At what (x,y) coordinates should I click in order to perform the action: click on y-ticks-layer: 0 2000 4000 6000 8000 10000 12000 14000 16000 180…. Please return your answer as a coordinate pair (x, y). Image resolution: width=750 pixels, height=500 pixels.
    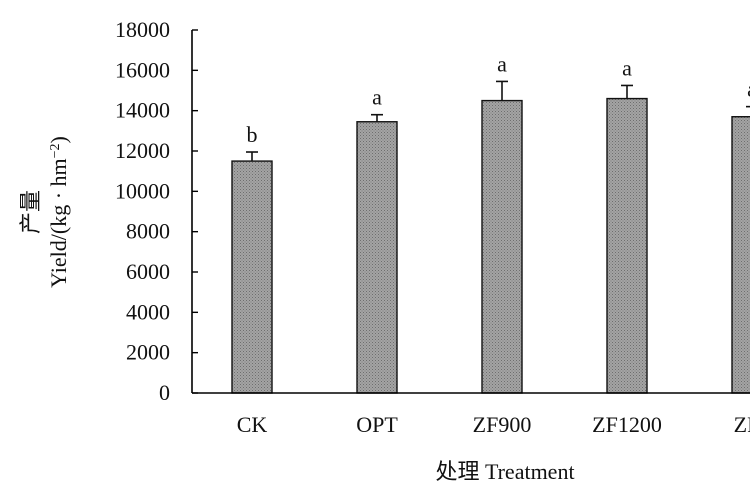
    Looking at the image, I should click on (156, 211).